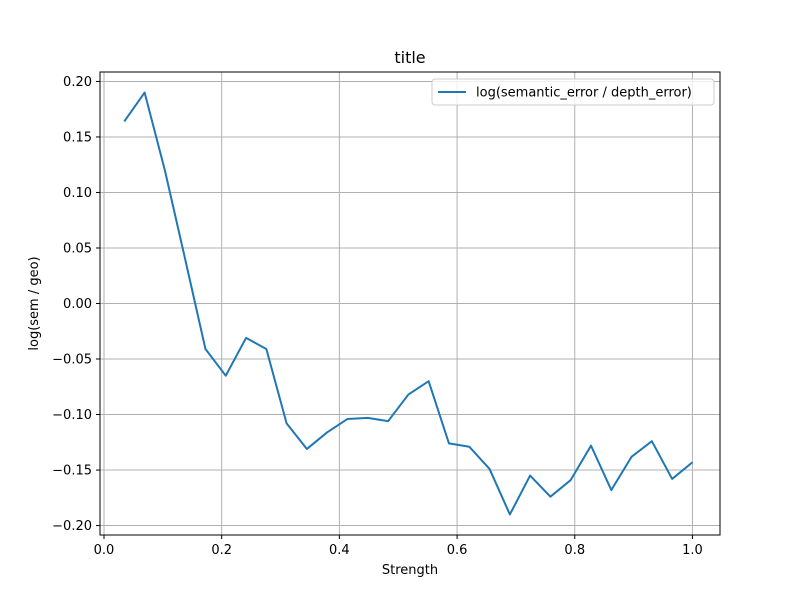 The image size is (800, 600). Describe the element at coordinates (72, 360) in the screenshot. I see `y-tick-label: −0.05` at that location.